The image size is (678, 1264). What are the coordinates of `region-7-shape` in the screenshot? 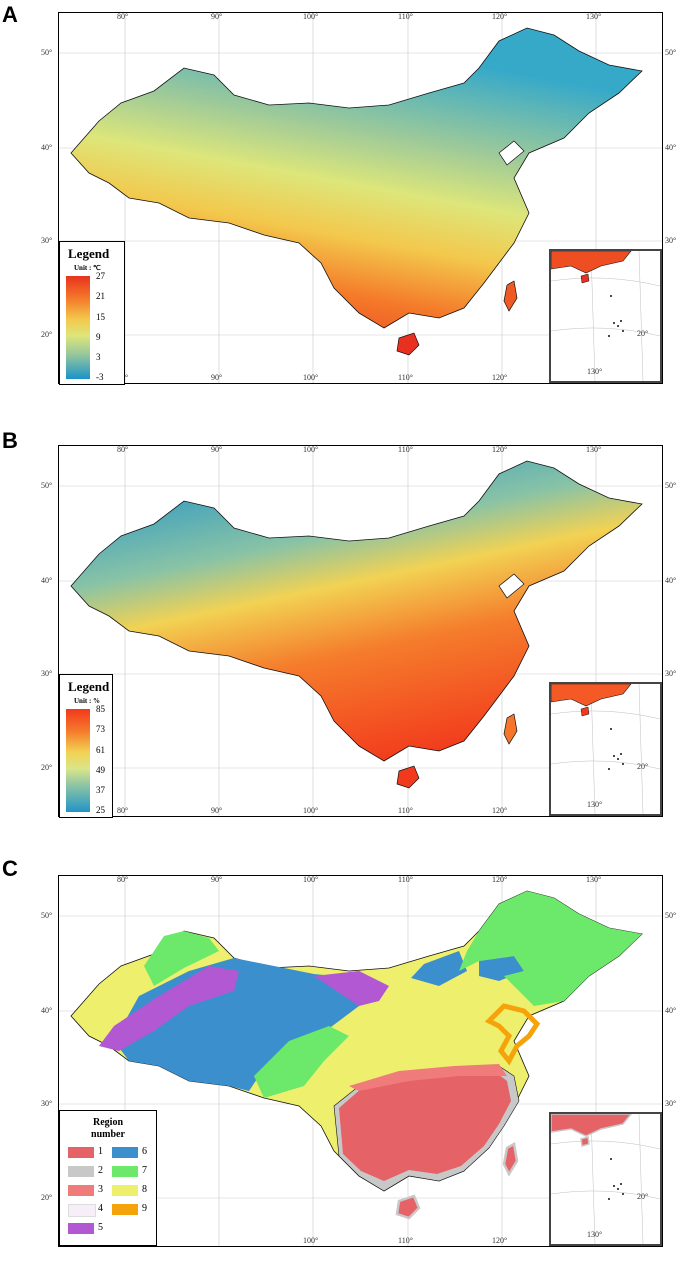 It's located at (181, 958).